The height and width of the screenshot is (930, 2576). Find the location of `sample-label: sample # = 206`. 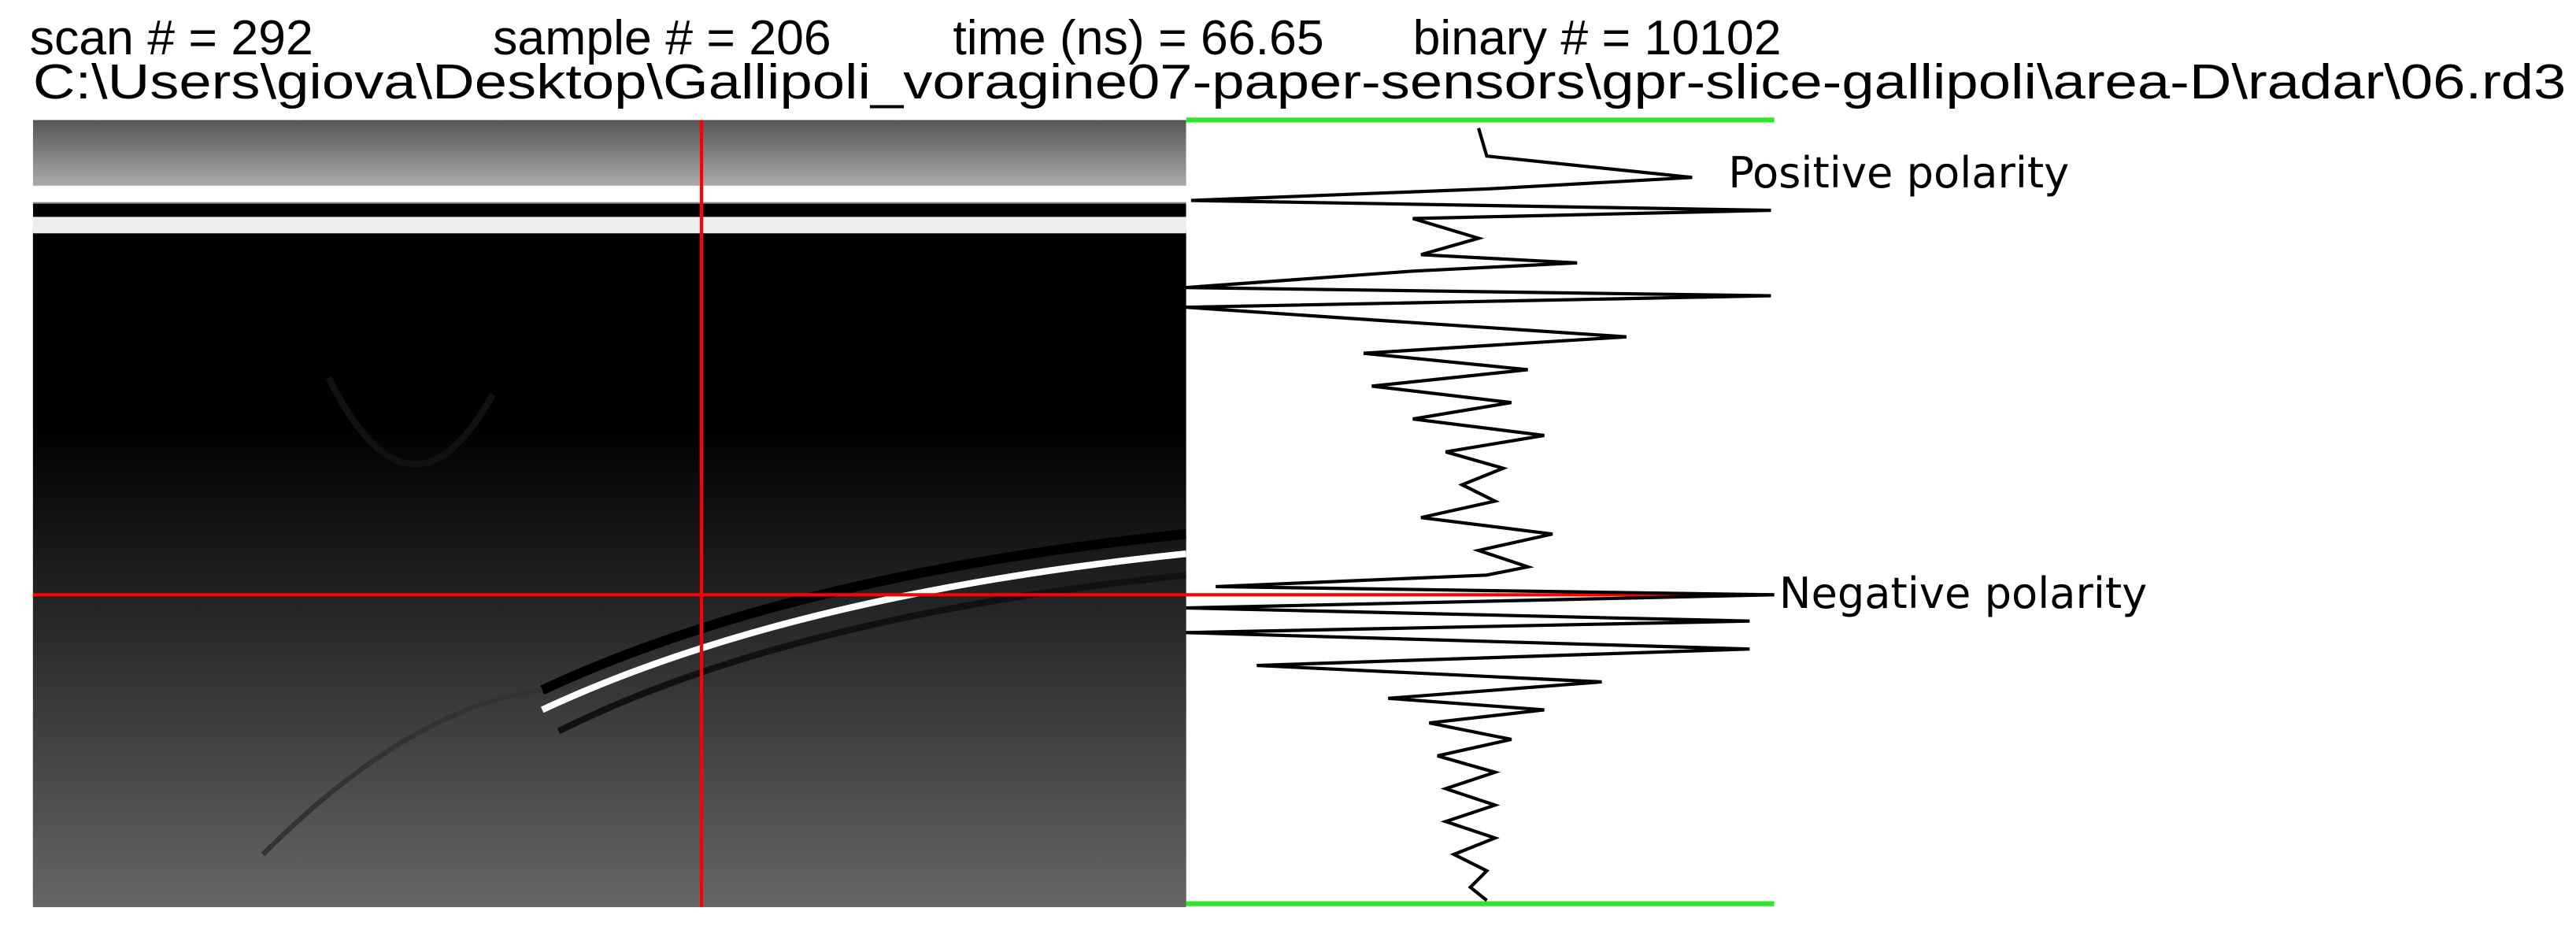

sample-label: sample # = 206 is located at coordinates (662, 37).